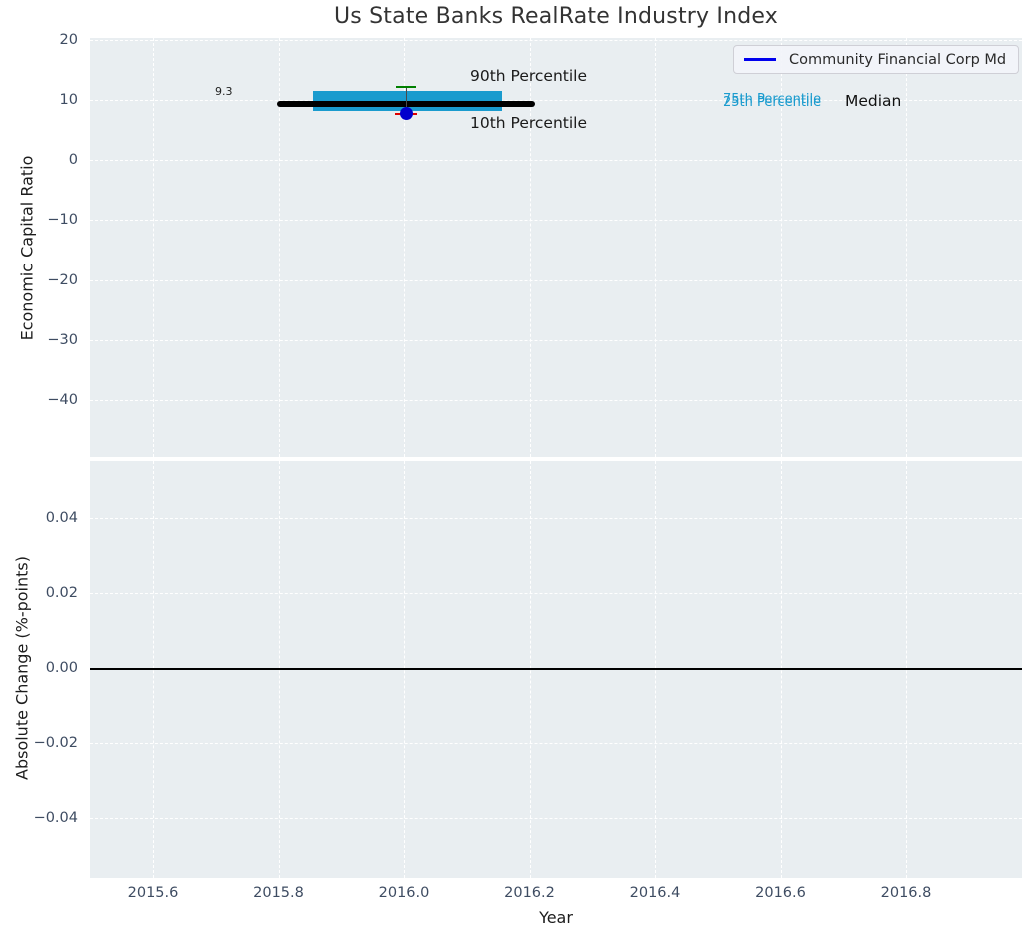 The height and width of the screenshot is (942, 1034). I want to click on ytick-top: −30, so click(62, 339).